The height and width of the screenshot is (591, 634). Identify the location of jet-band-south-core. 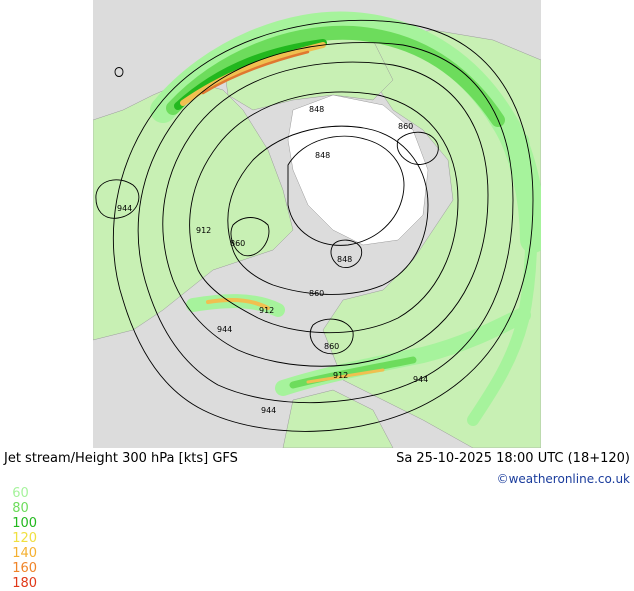
(238, 304).